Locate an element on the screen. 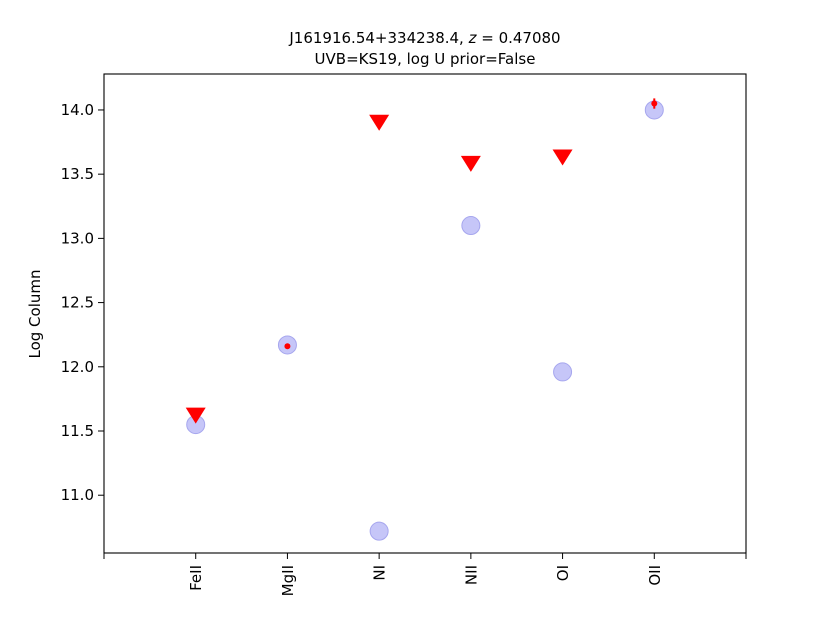 The height and width of the screenshot is (623, 830). upper-limit-triangle-FeII is located at coordinates (195, 415).